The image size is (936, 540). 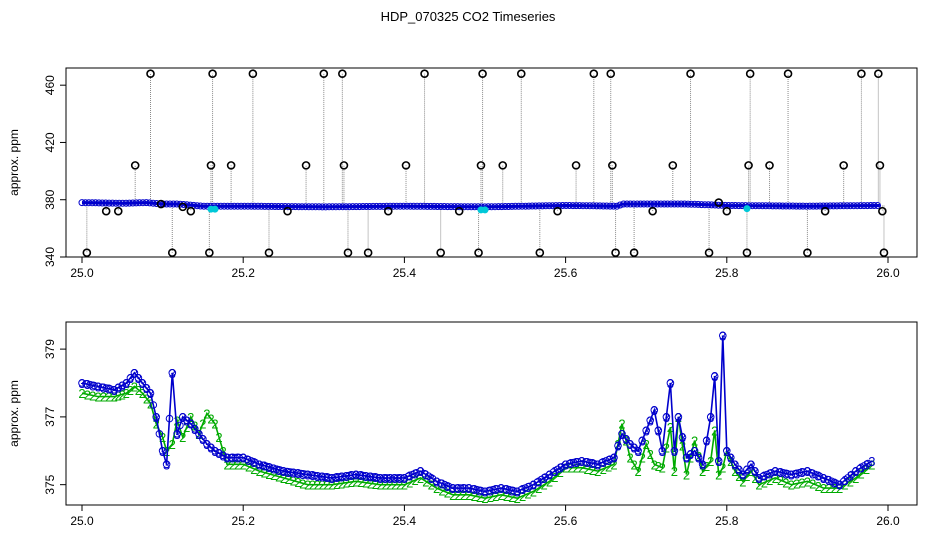 What do you see at coordinates (244, 273) in the screenshot?
I see `x-tick-label: 25.2` at bounding box center [244, 273].